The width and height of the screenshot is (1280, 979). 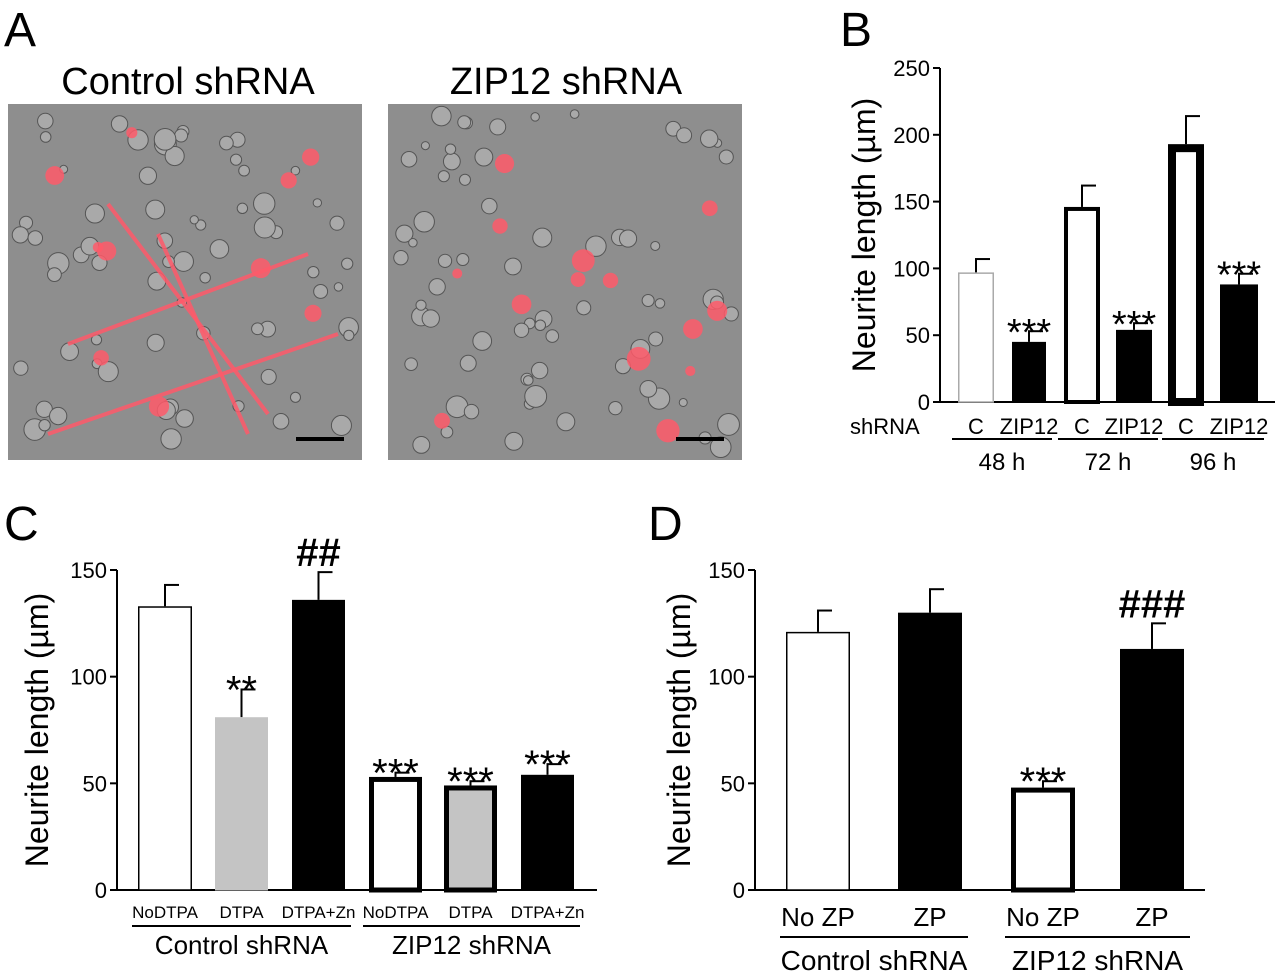 I want to click on significance-label: **, so click(x=241, y=690).